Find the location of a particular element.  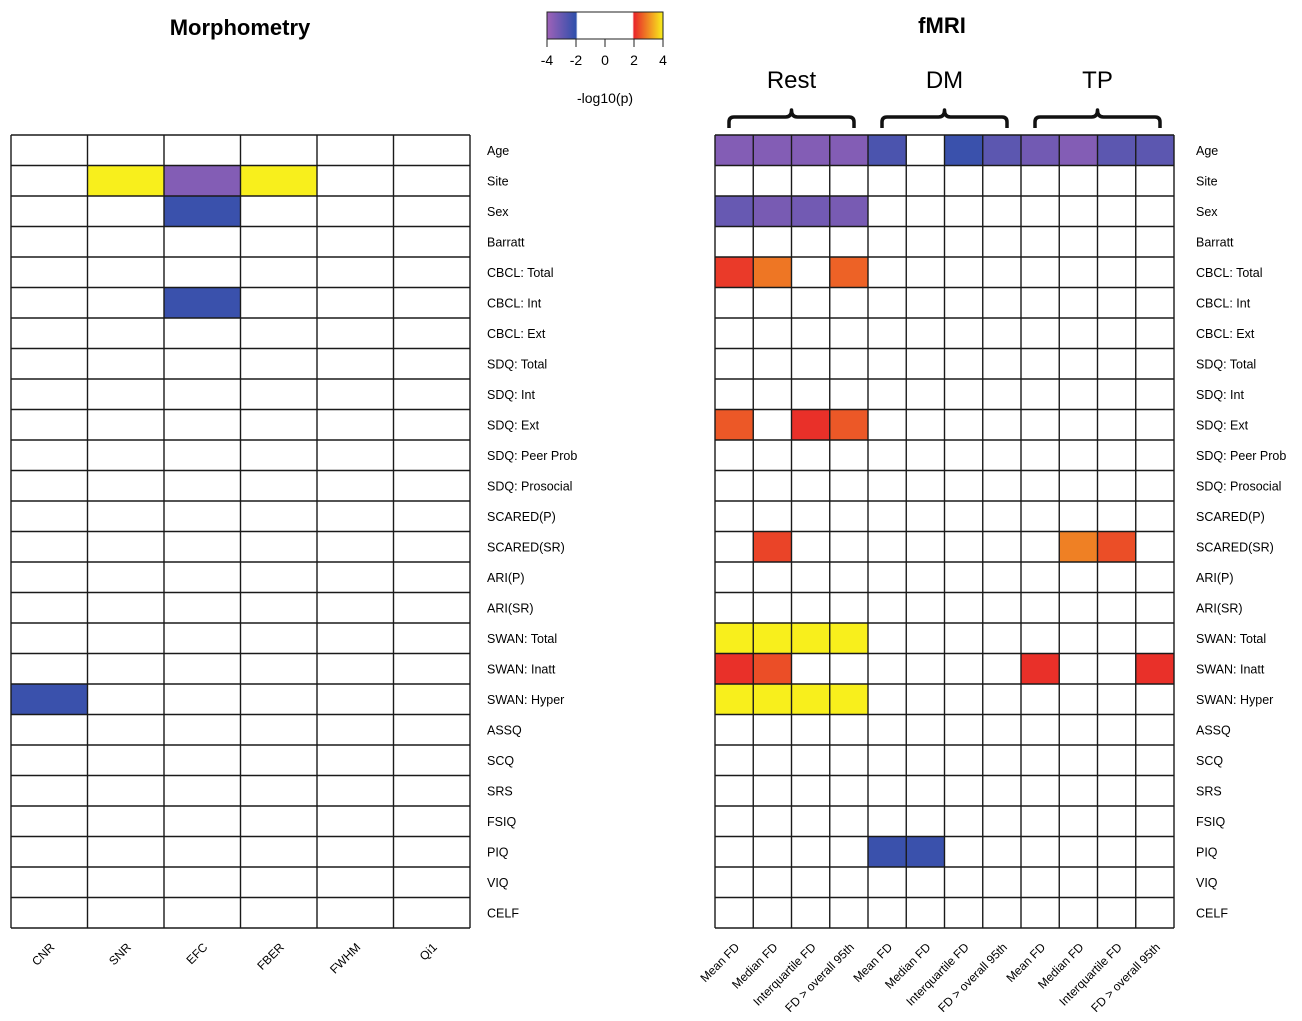

colorbar-tick-label: 2 is located at coordinates (634, 60).